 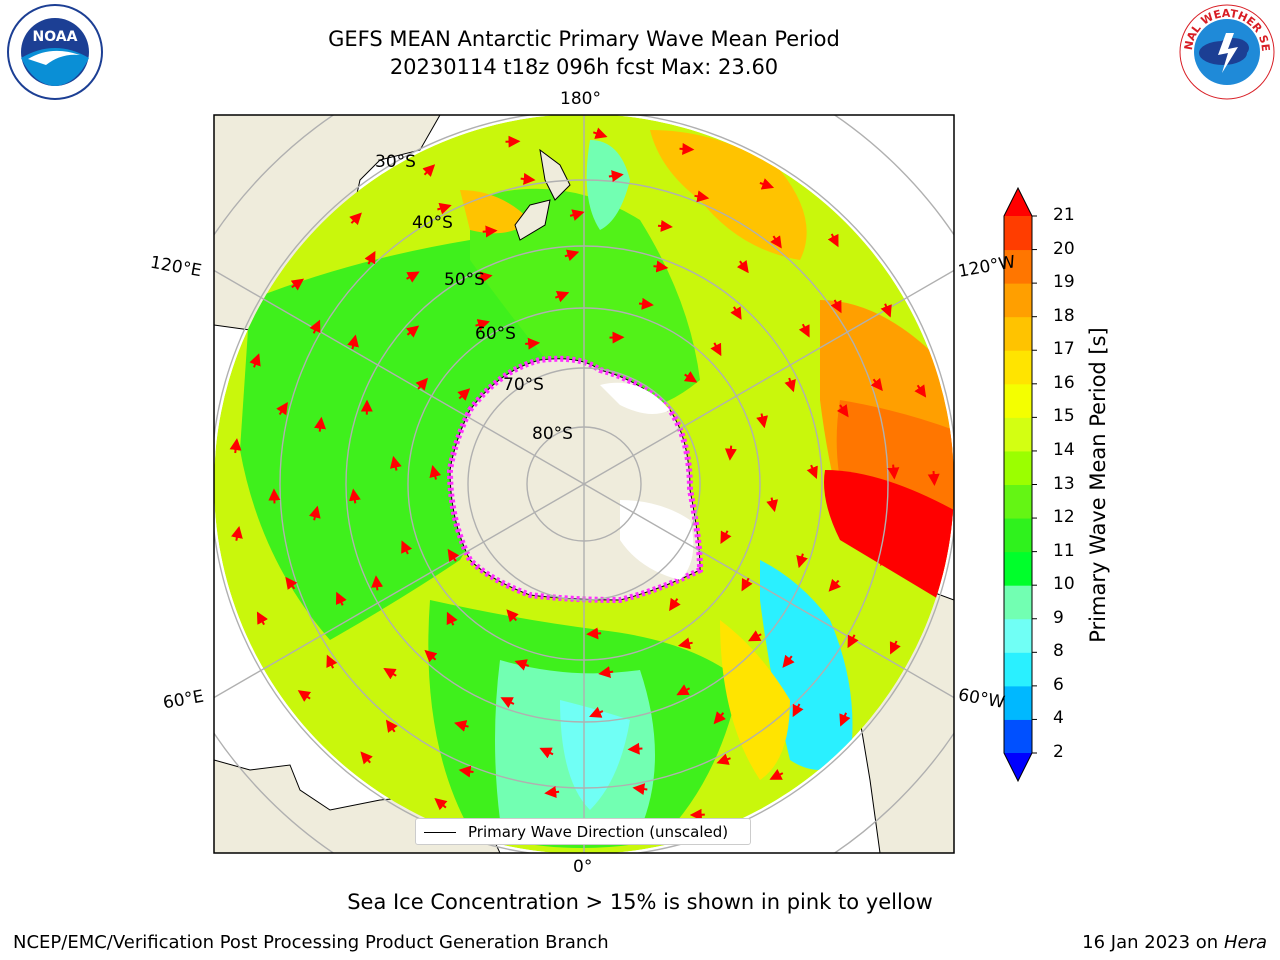 What do you see at coordinates (1058, 617) in the screenshot?
I see `colorbar-tick-label: 9` at bounding box center [1058, 617].